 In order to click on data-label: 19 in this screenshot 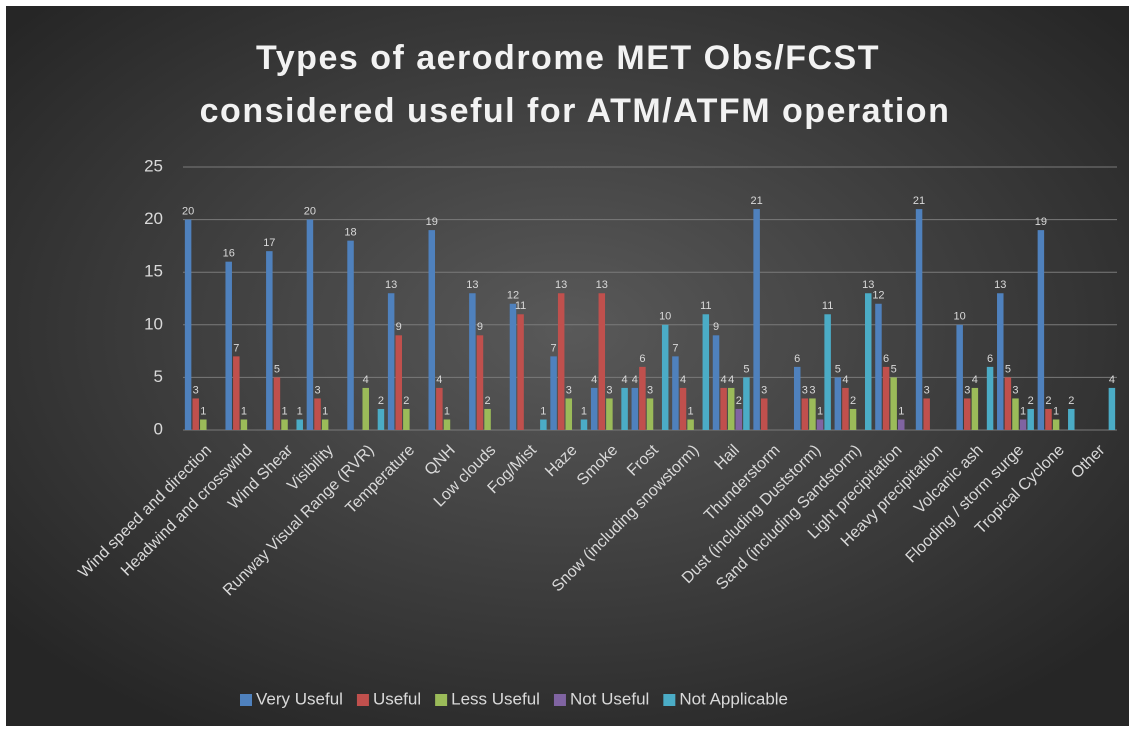, I will do `click(432, 222)`.